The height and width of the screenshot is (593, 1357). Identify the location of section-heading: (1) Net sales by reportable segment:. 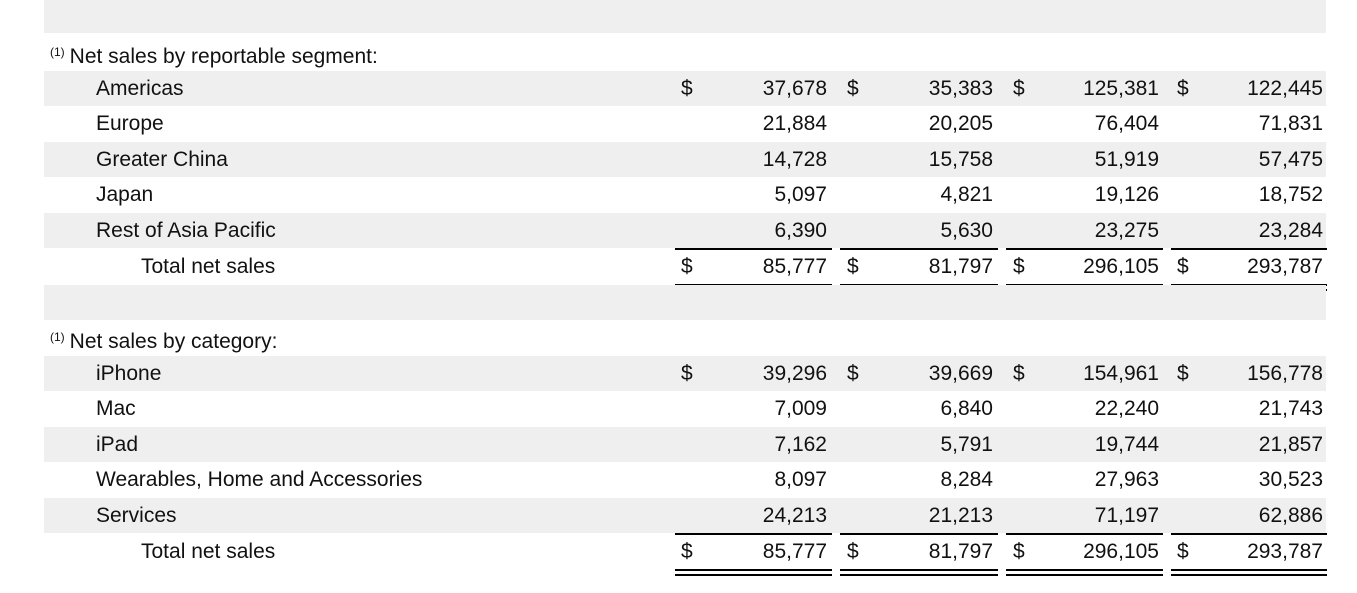
(214, 52).